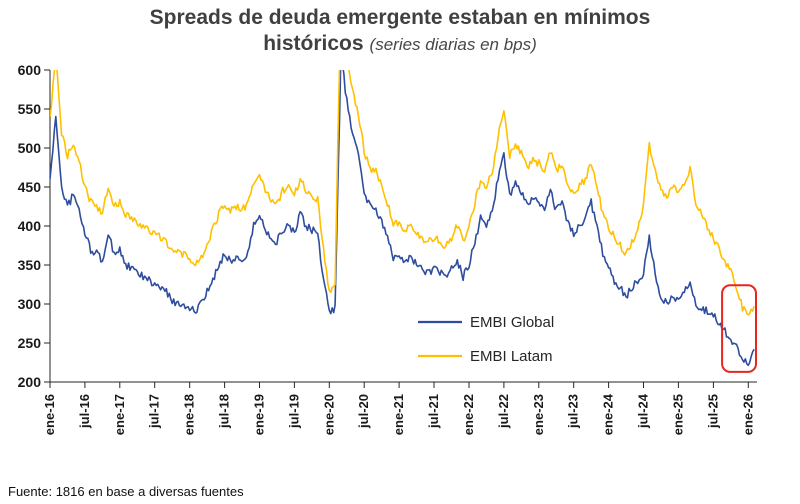 Image resolution: width=800 pixels, height=504 pixels. I want to click on x-tick-label: ene-17, so click(119, 414).